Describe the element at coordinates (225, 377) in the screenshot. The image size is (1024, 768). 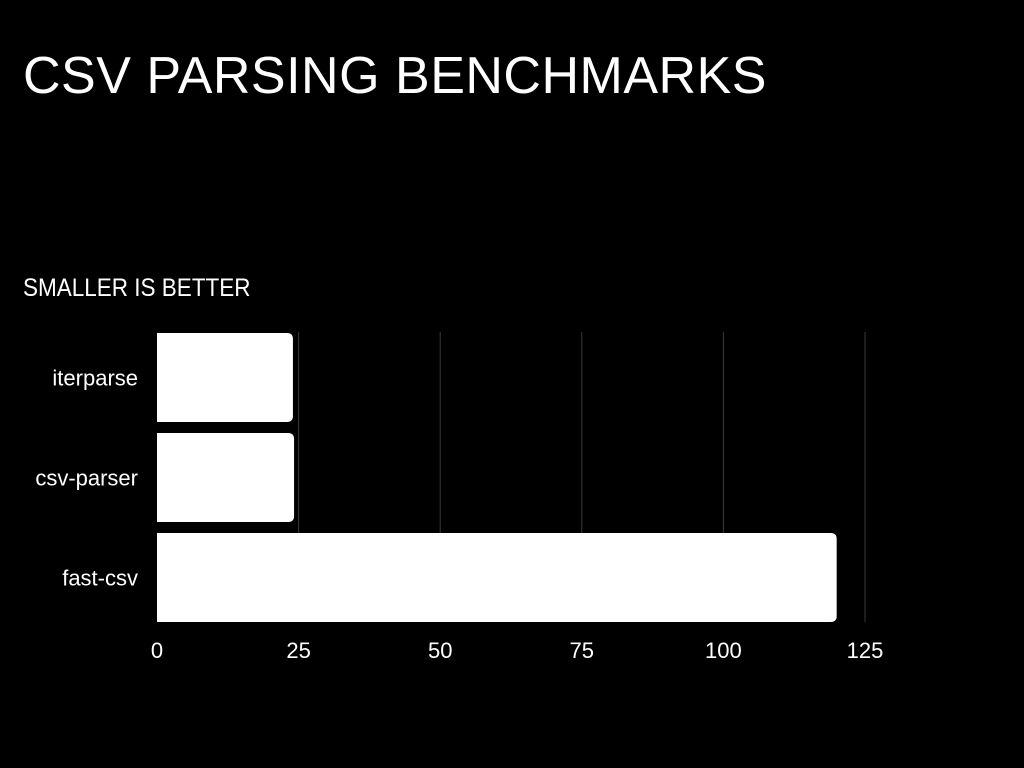
I see `bar-iterparse` at that location.